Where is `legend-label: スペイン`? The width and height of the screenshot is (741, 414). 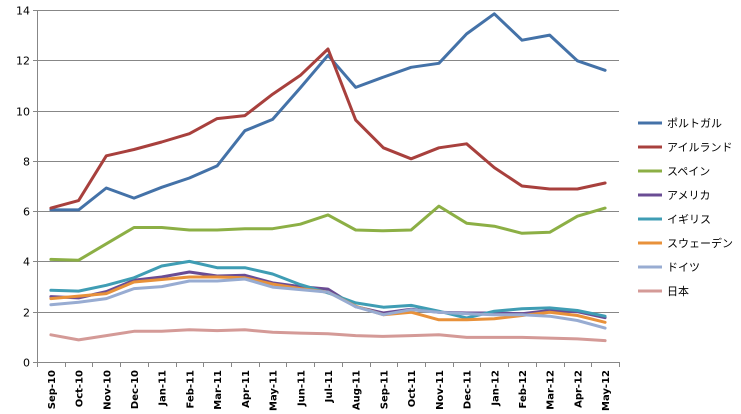 legend-label: スペイン is located at coordinates (688, 171).